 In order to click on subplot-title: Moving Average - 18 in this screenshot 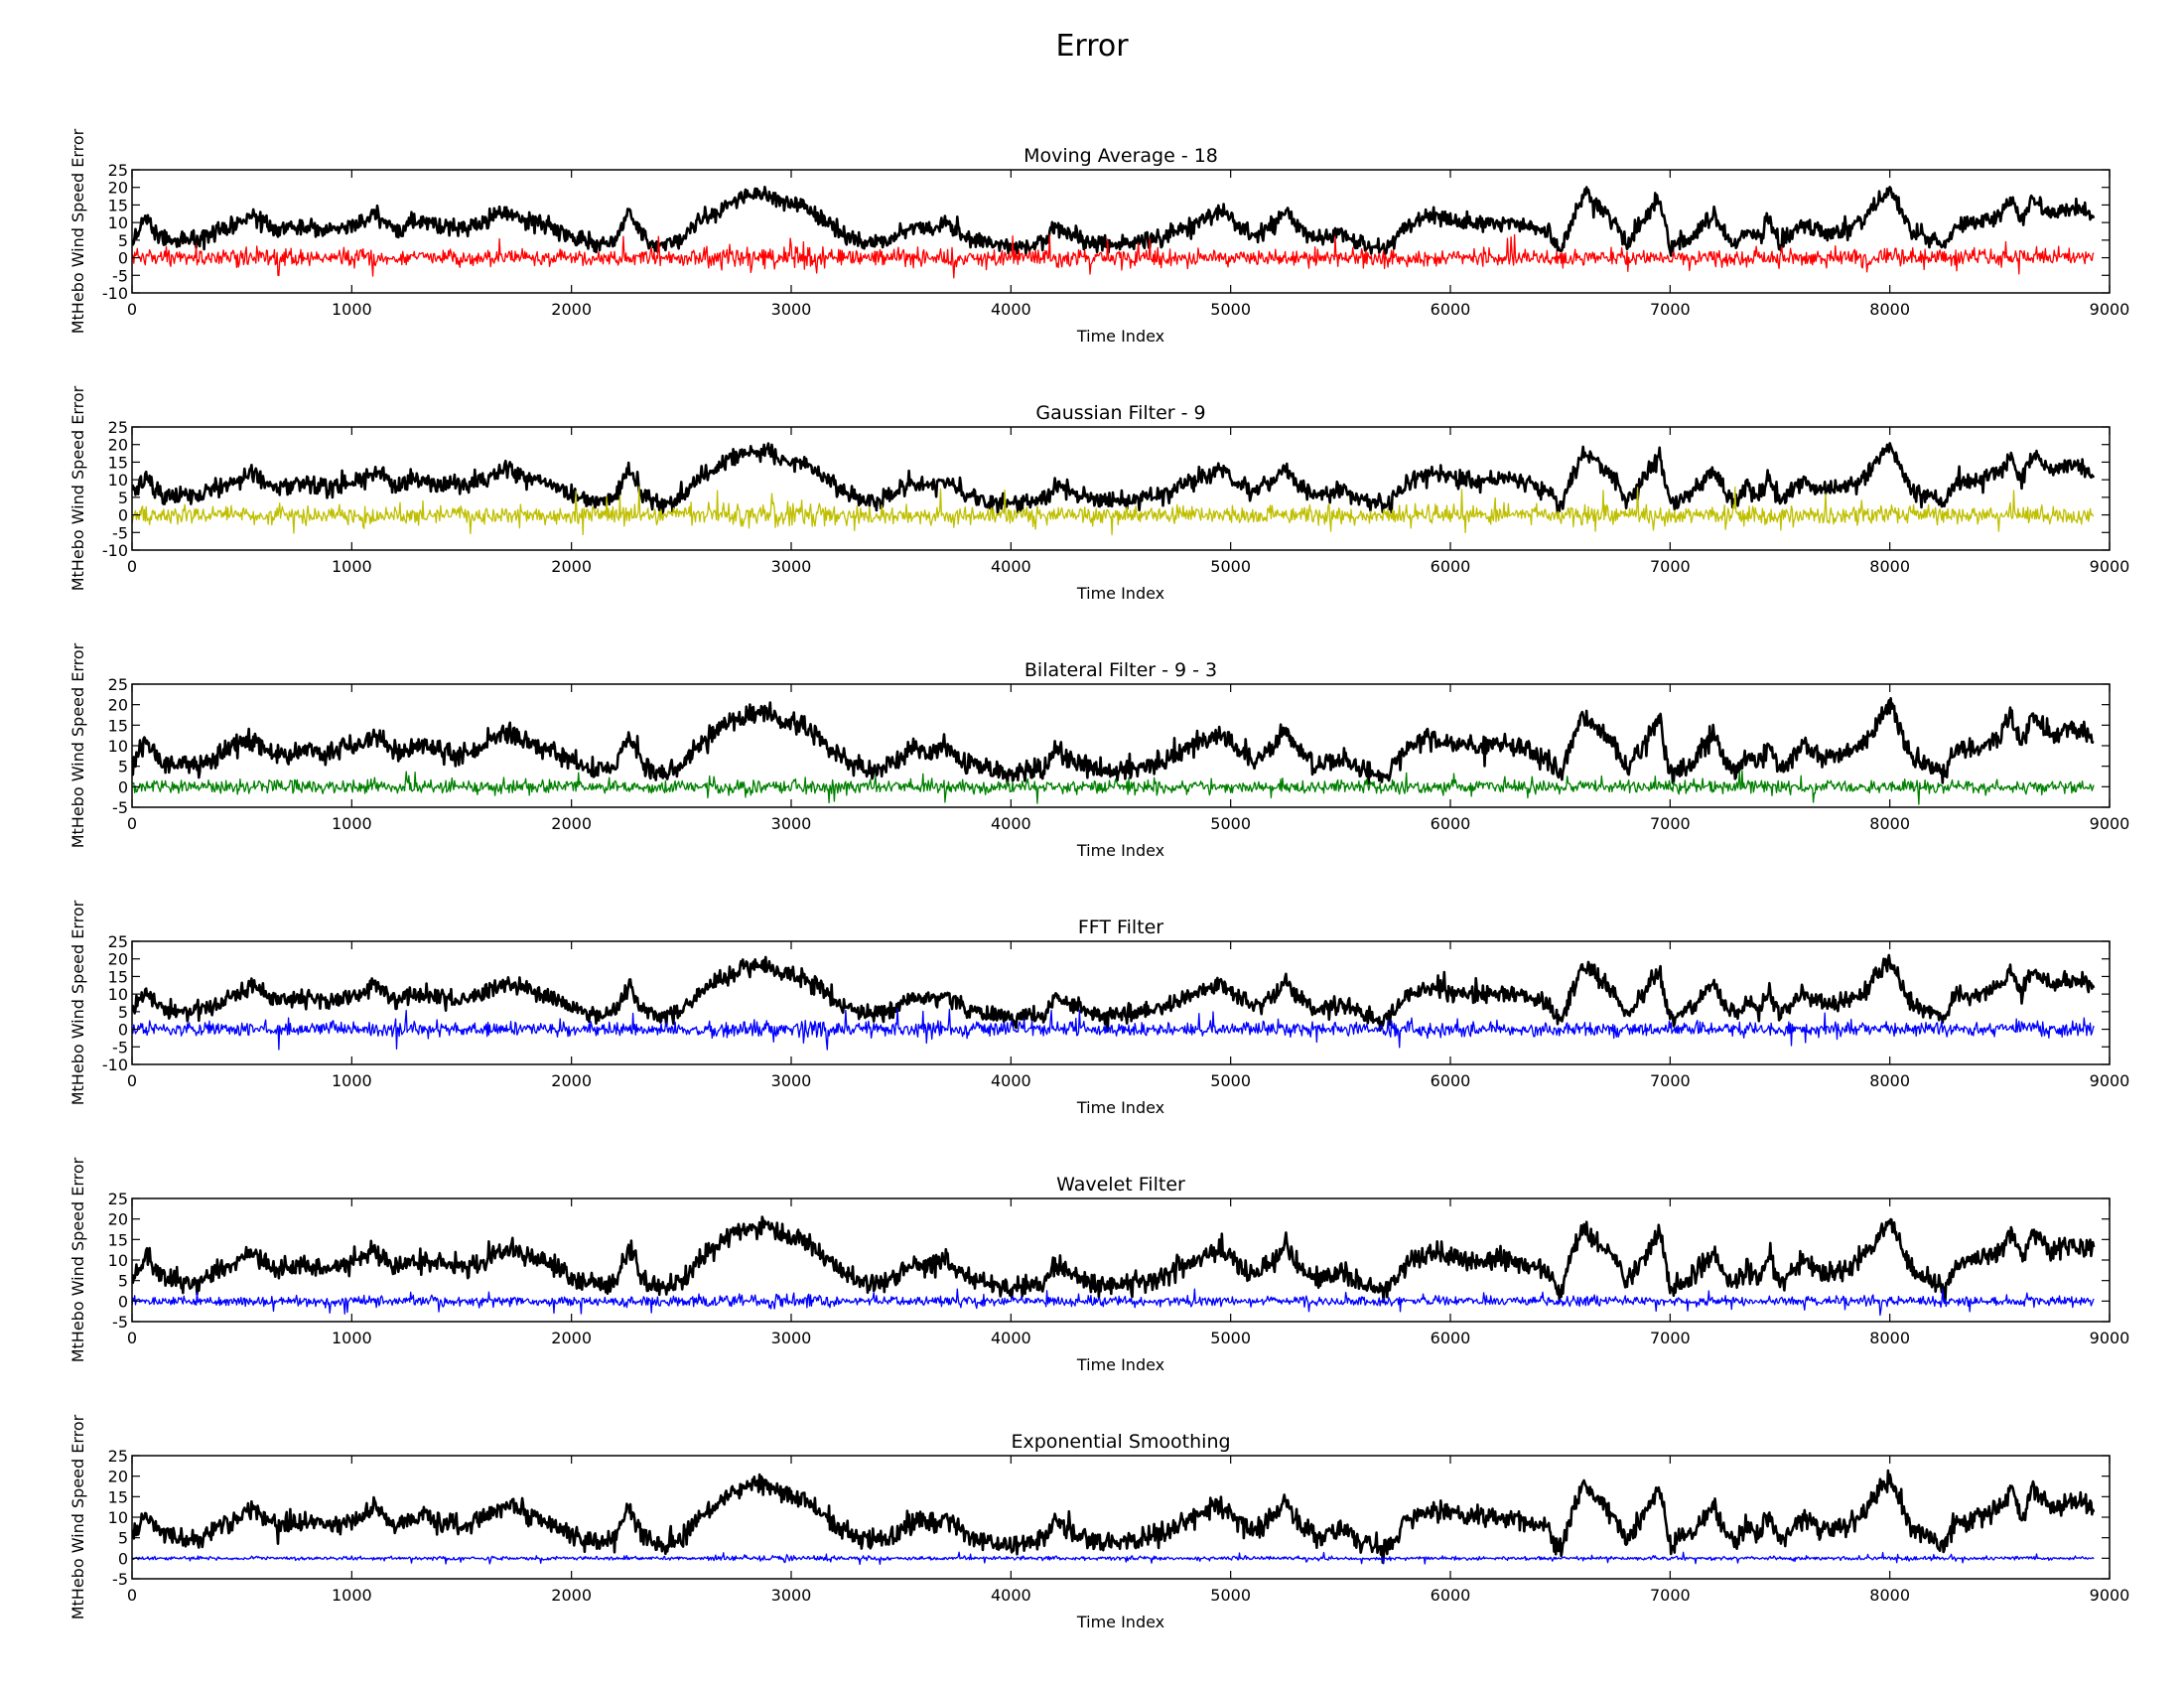, I will do `click(1121, 156)`.